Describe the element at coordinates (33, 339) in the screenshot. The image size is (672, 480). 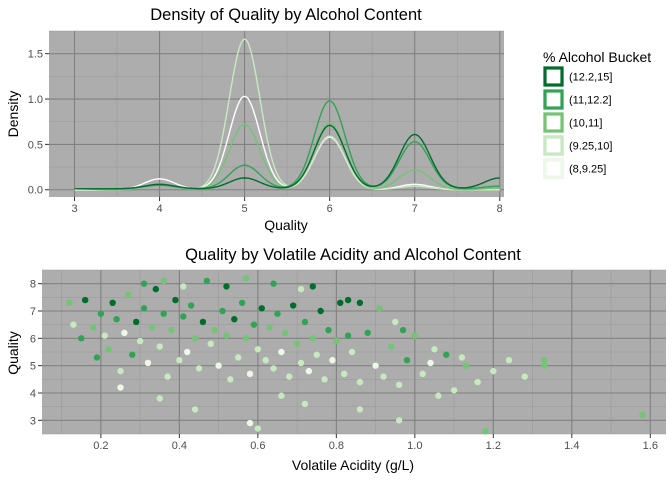
I see `y-tick-label: 6` at that location.